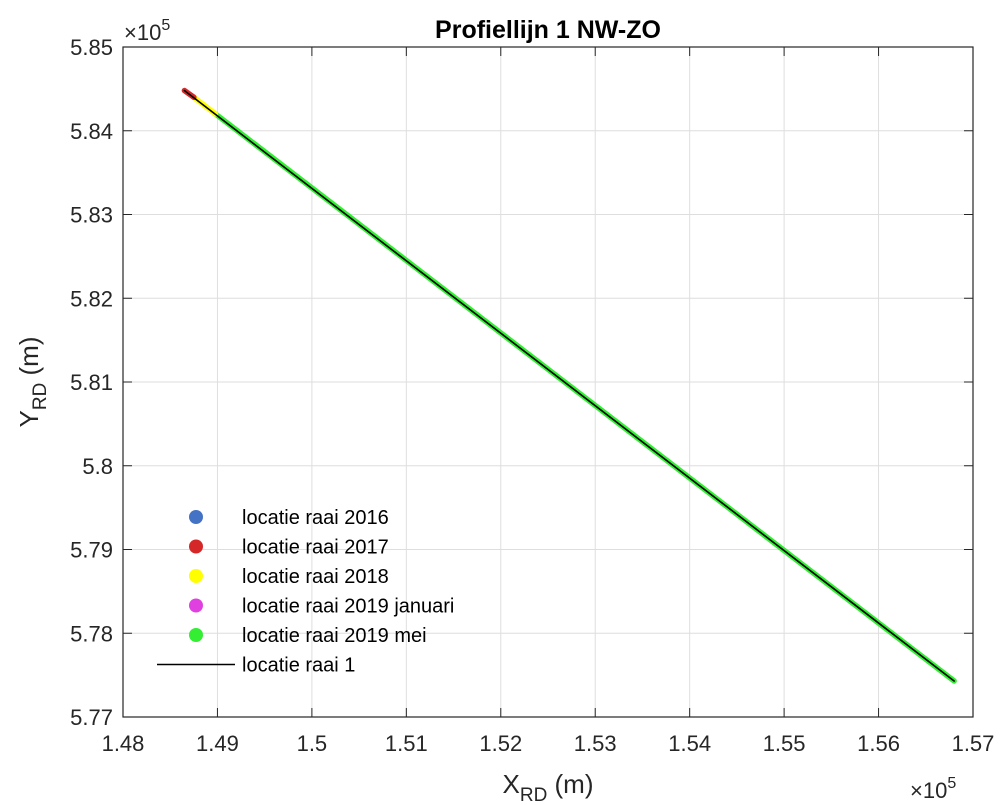 The width and height of the screenshot is (1005, 805). What do you see at coordinates (784, 743) in the screenshot?
I see `x-tick-label: 1.55` at bounding box center [784, 743].